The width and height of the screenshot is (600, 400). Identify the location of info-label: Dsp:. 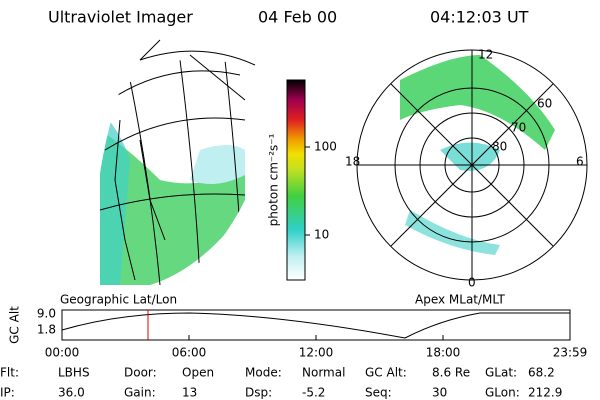
(258, 393).